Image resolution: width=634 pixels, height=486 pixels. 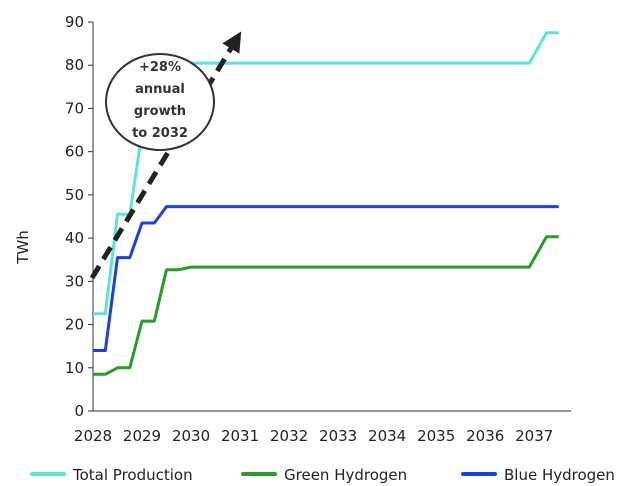 I want to click on y-tick-label: 80, so click(x=74, y=65).